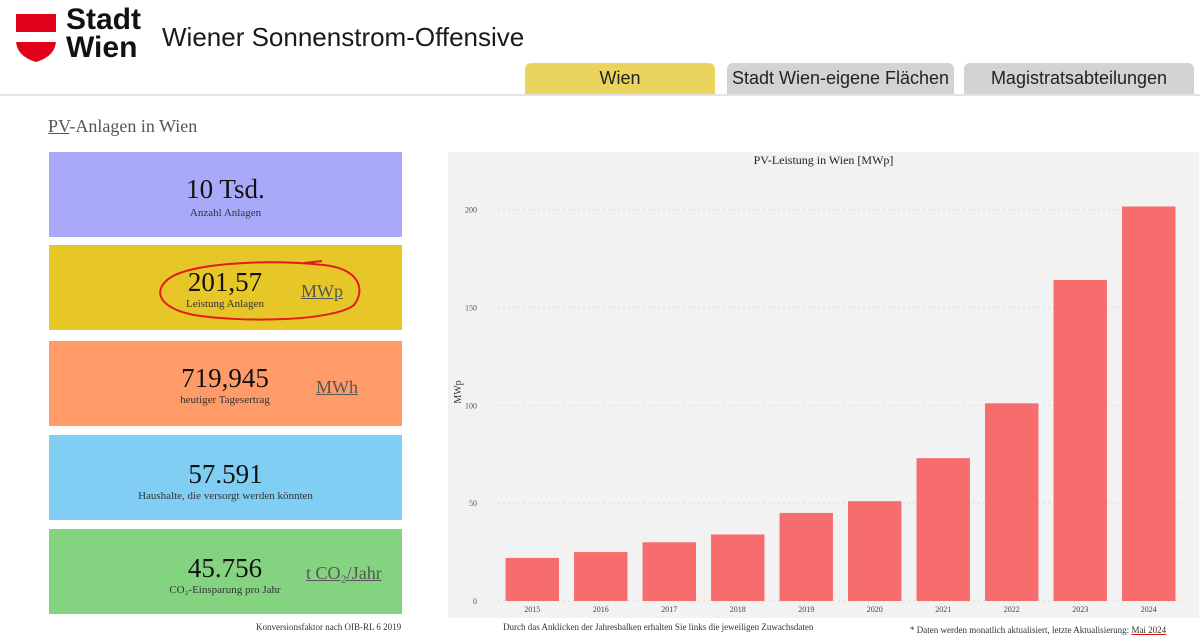 The width and height of the screenshot is (1200, 641). Describe the element at coordinates (36, 38) in the screenshot. I see `stadt-wien-logo-icon` at that location.